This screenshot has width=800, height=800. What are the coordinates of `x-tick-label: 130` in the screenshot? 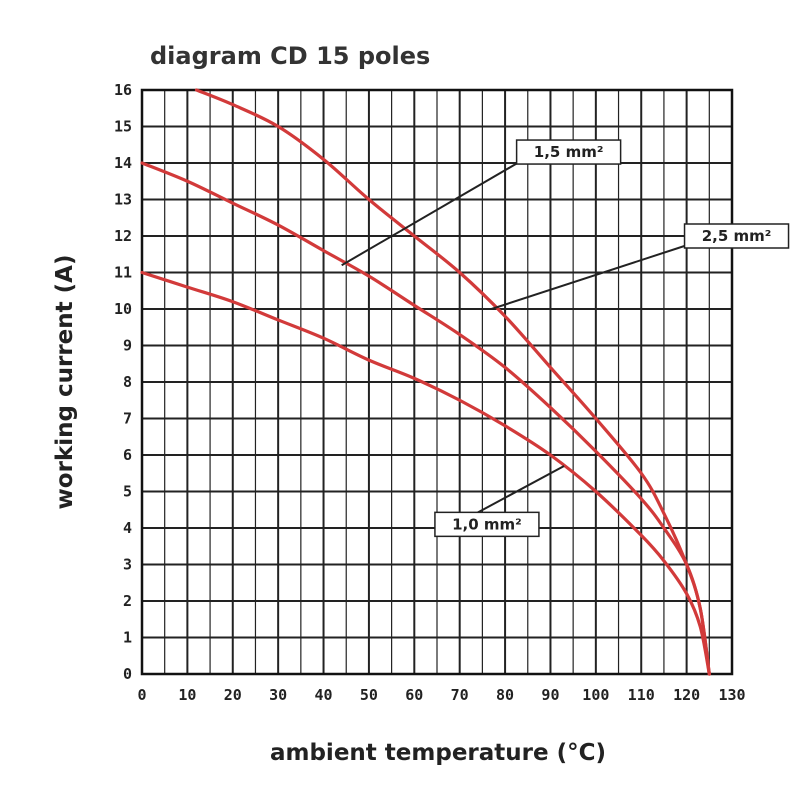 It's located at (731, 695).